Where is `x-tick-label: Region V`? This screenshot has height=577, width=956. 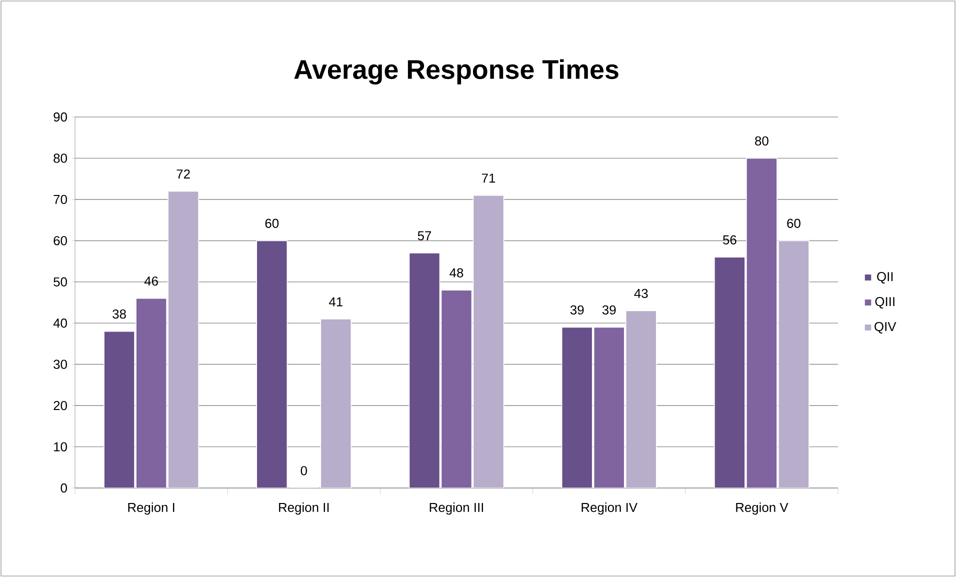
x-tick-label: Region V is located at coordinates (762, 508).